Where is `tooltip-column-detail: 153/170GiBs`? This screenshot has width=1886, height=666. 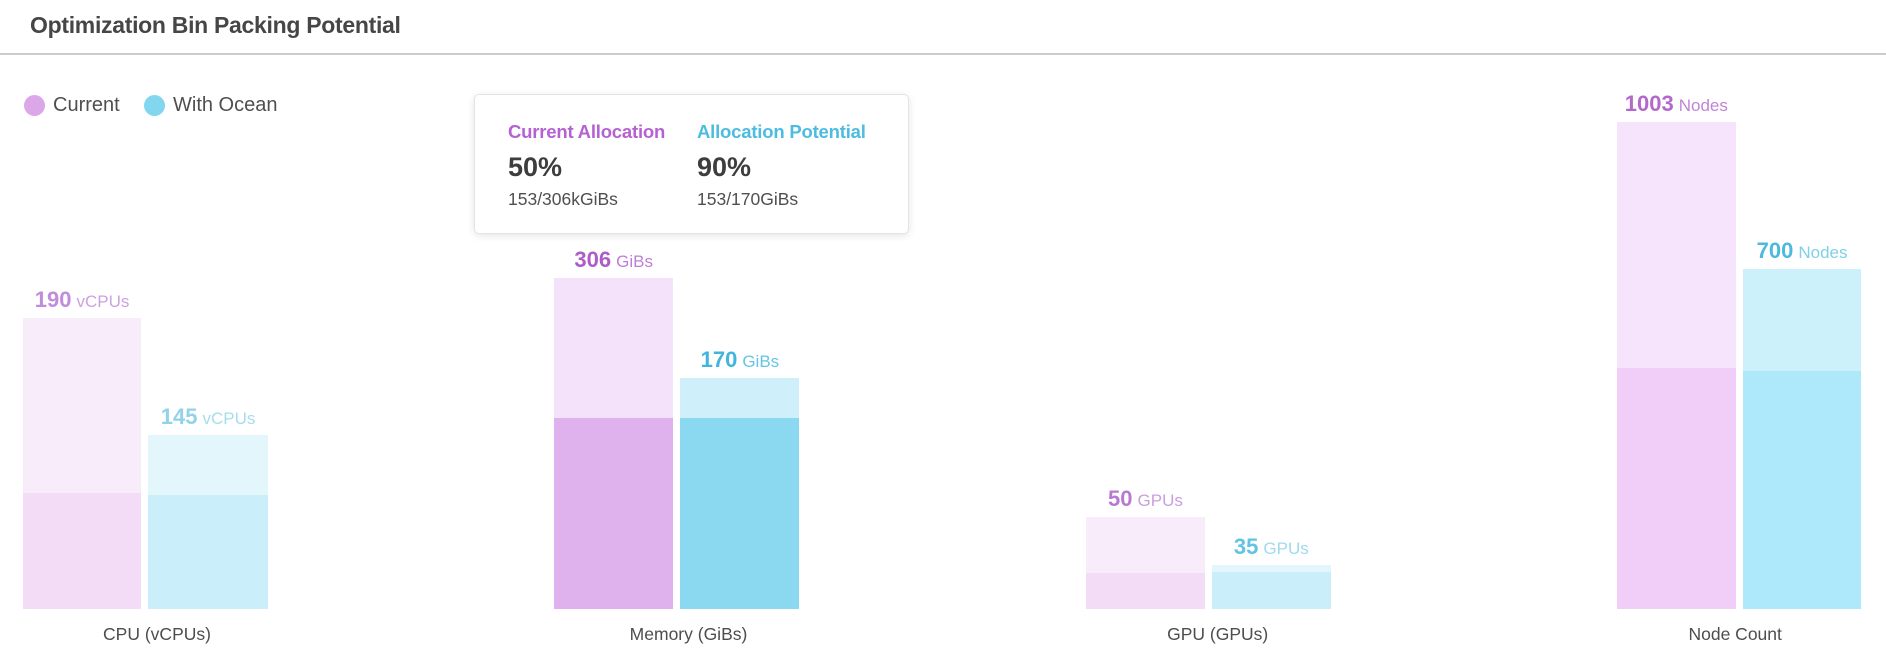 tooltip-column-detail: 153/170GiBs is located at coordinates (748, 199).